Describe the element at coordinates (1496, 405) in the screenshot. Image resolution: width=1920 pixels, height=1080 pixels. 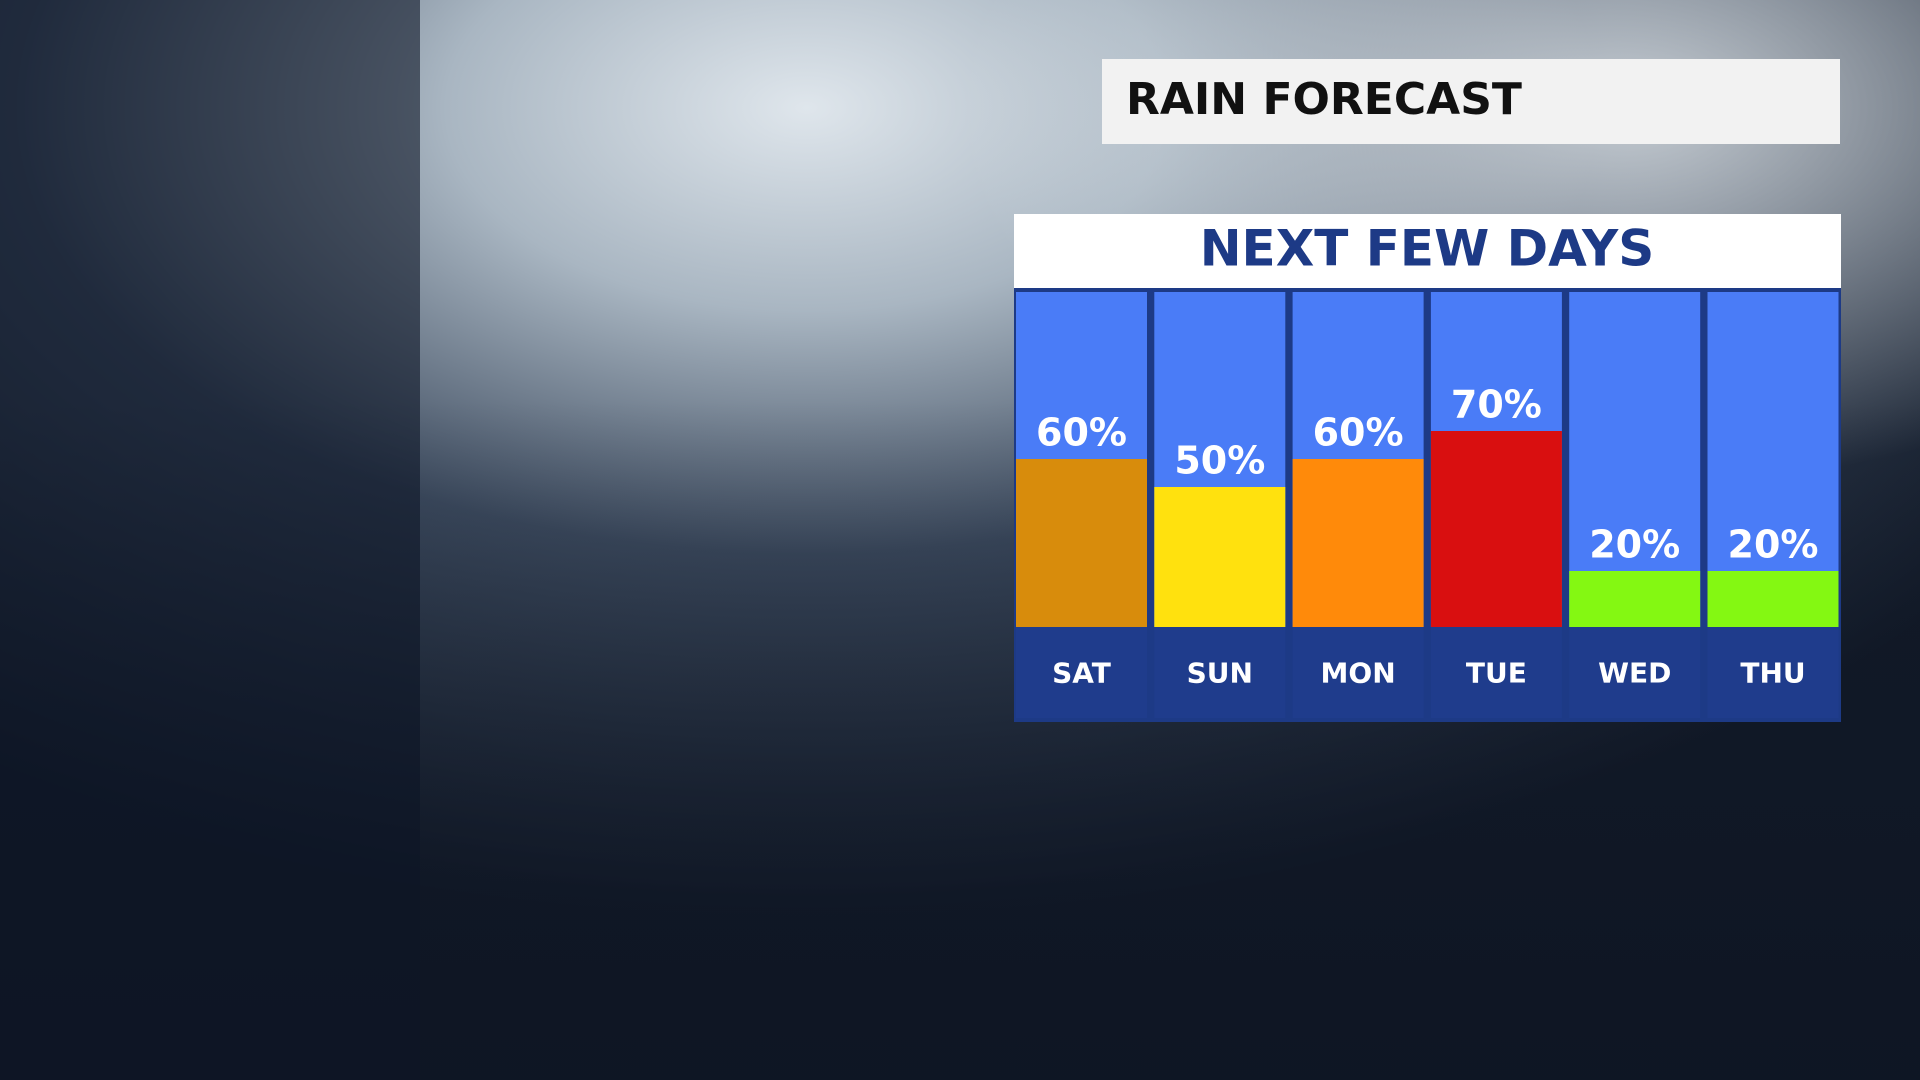
I see `value-label: 70%` at that location.